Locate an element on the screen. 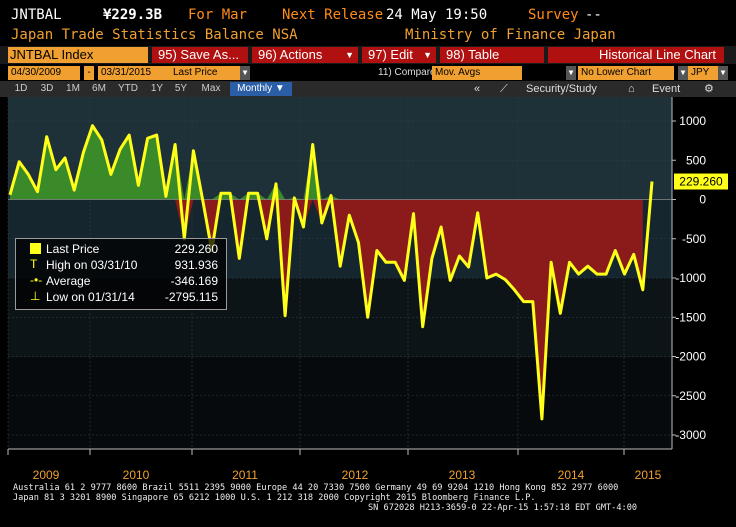 This screenshot has height=527, width=736. period-1d: 1D is located at coordinates (21, 88).